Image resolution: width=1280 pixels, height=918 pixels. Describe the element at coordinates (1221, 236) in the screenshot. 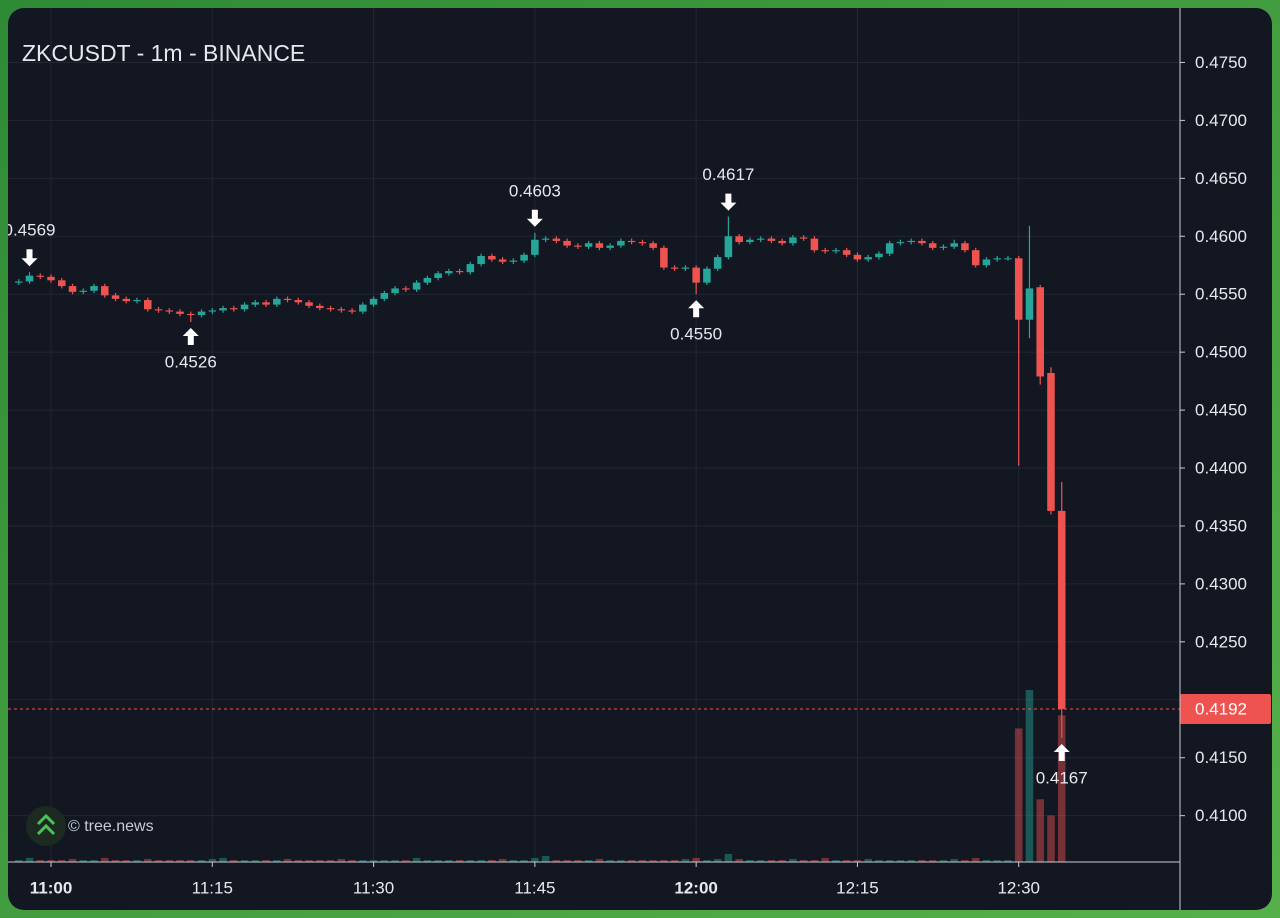

I see `y-tick-label: 0.4600` at that location.